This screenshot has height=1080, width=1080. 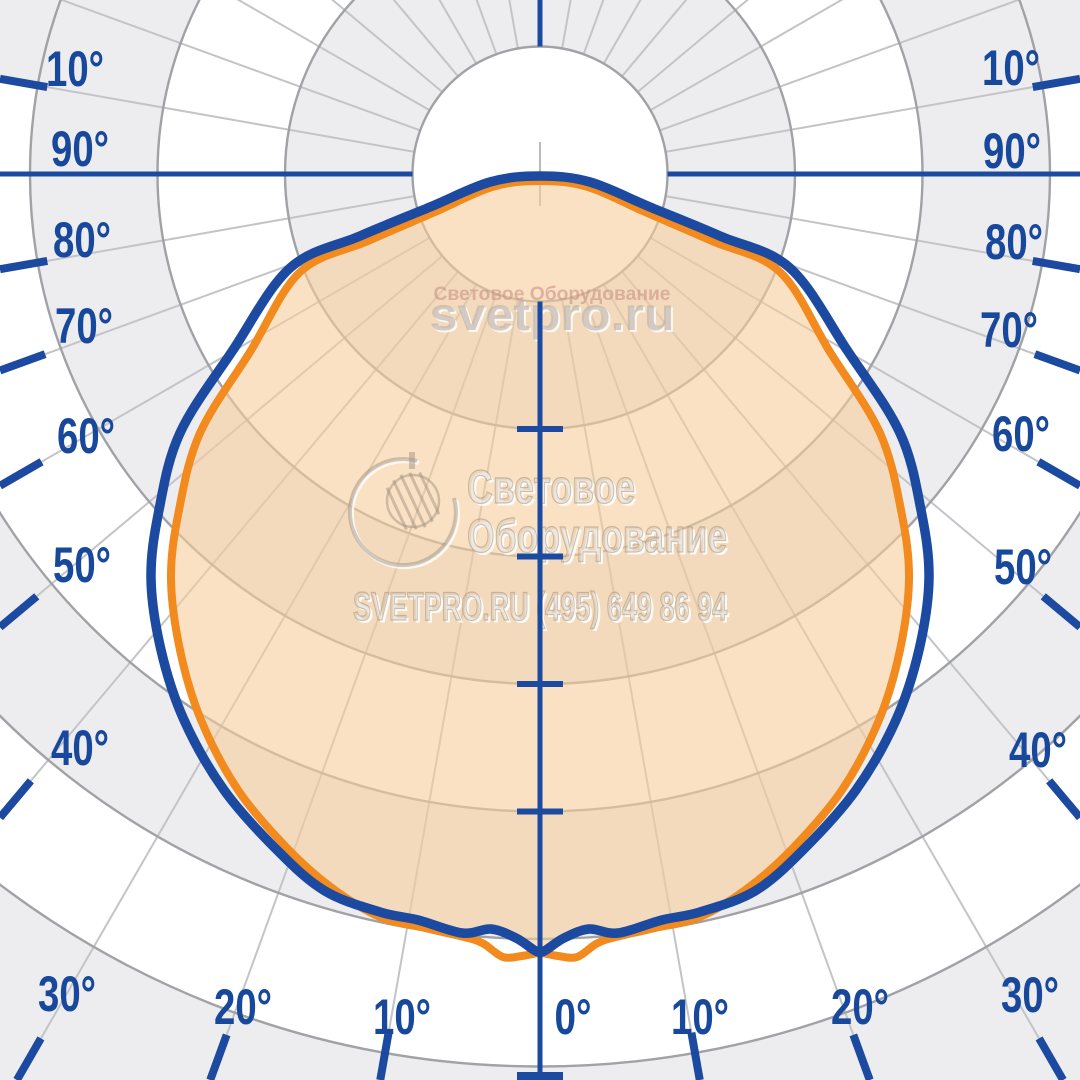 I want to click on angle-label-bottom: 0°, so click(x=573, y=1017).